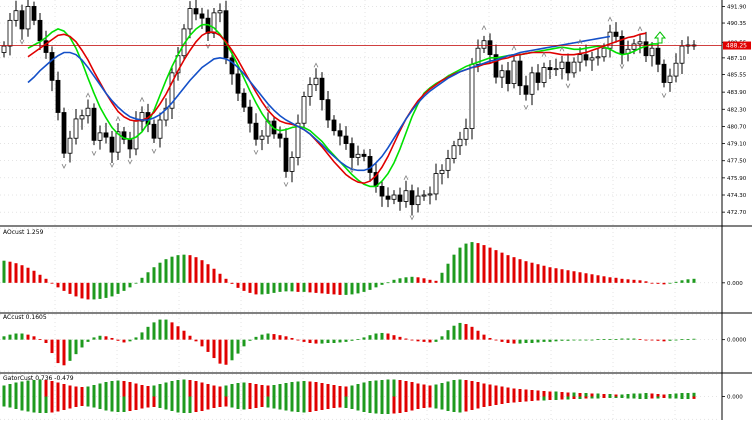 The width and height of the screenshot is (752, 422). I want to click on ao-histogram, so click(349, 271).